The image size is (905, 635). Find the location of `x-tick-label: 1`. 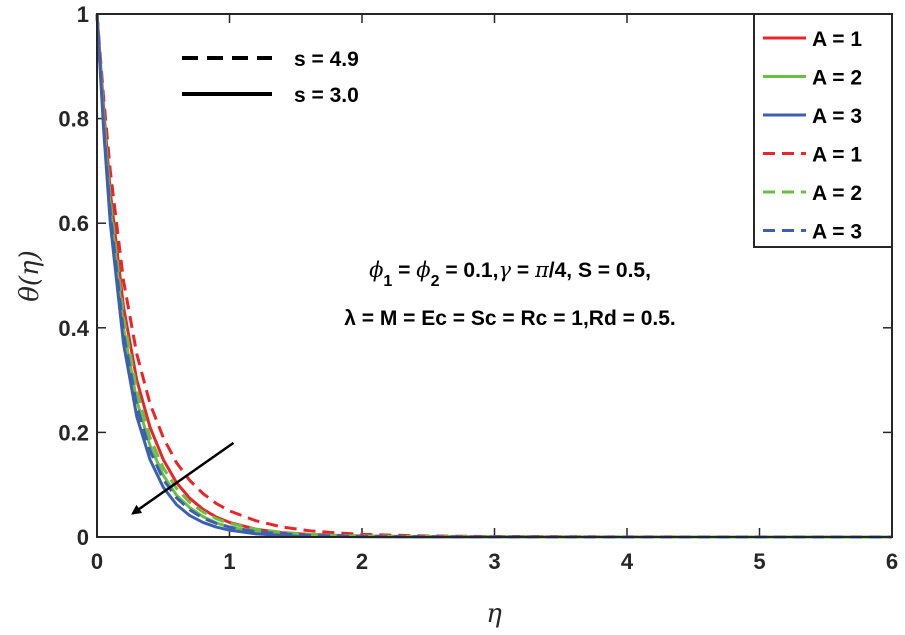

x-tick-label: 1 is located at coordinates (229, 561).